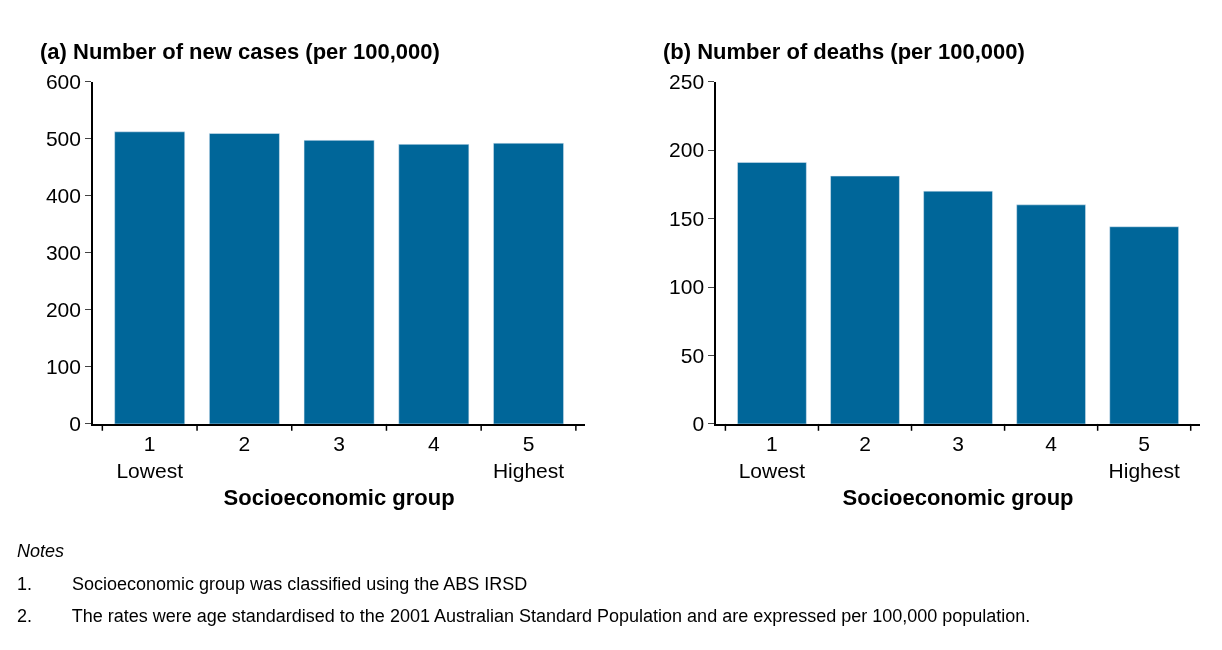 The height and width of the screenshot is (650, 1222). I want to click on y-tick-label: 500, so click(63, 139).